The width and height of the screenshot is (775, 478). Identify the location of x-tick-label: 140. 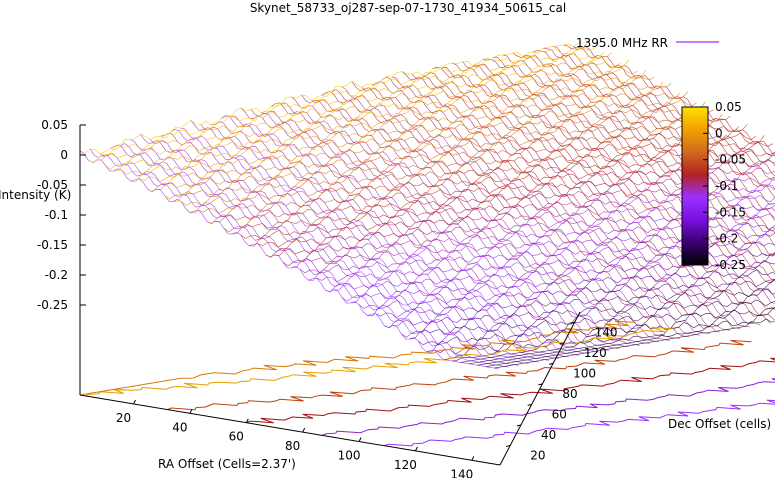
(461, 472).